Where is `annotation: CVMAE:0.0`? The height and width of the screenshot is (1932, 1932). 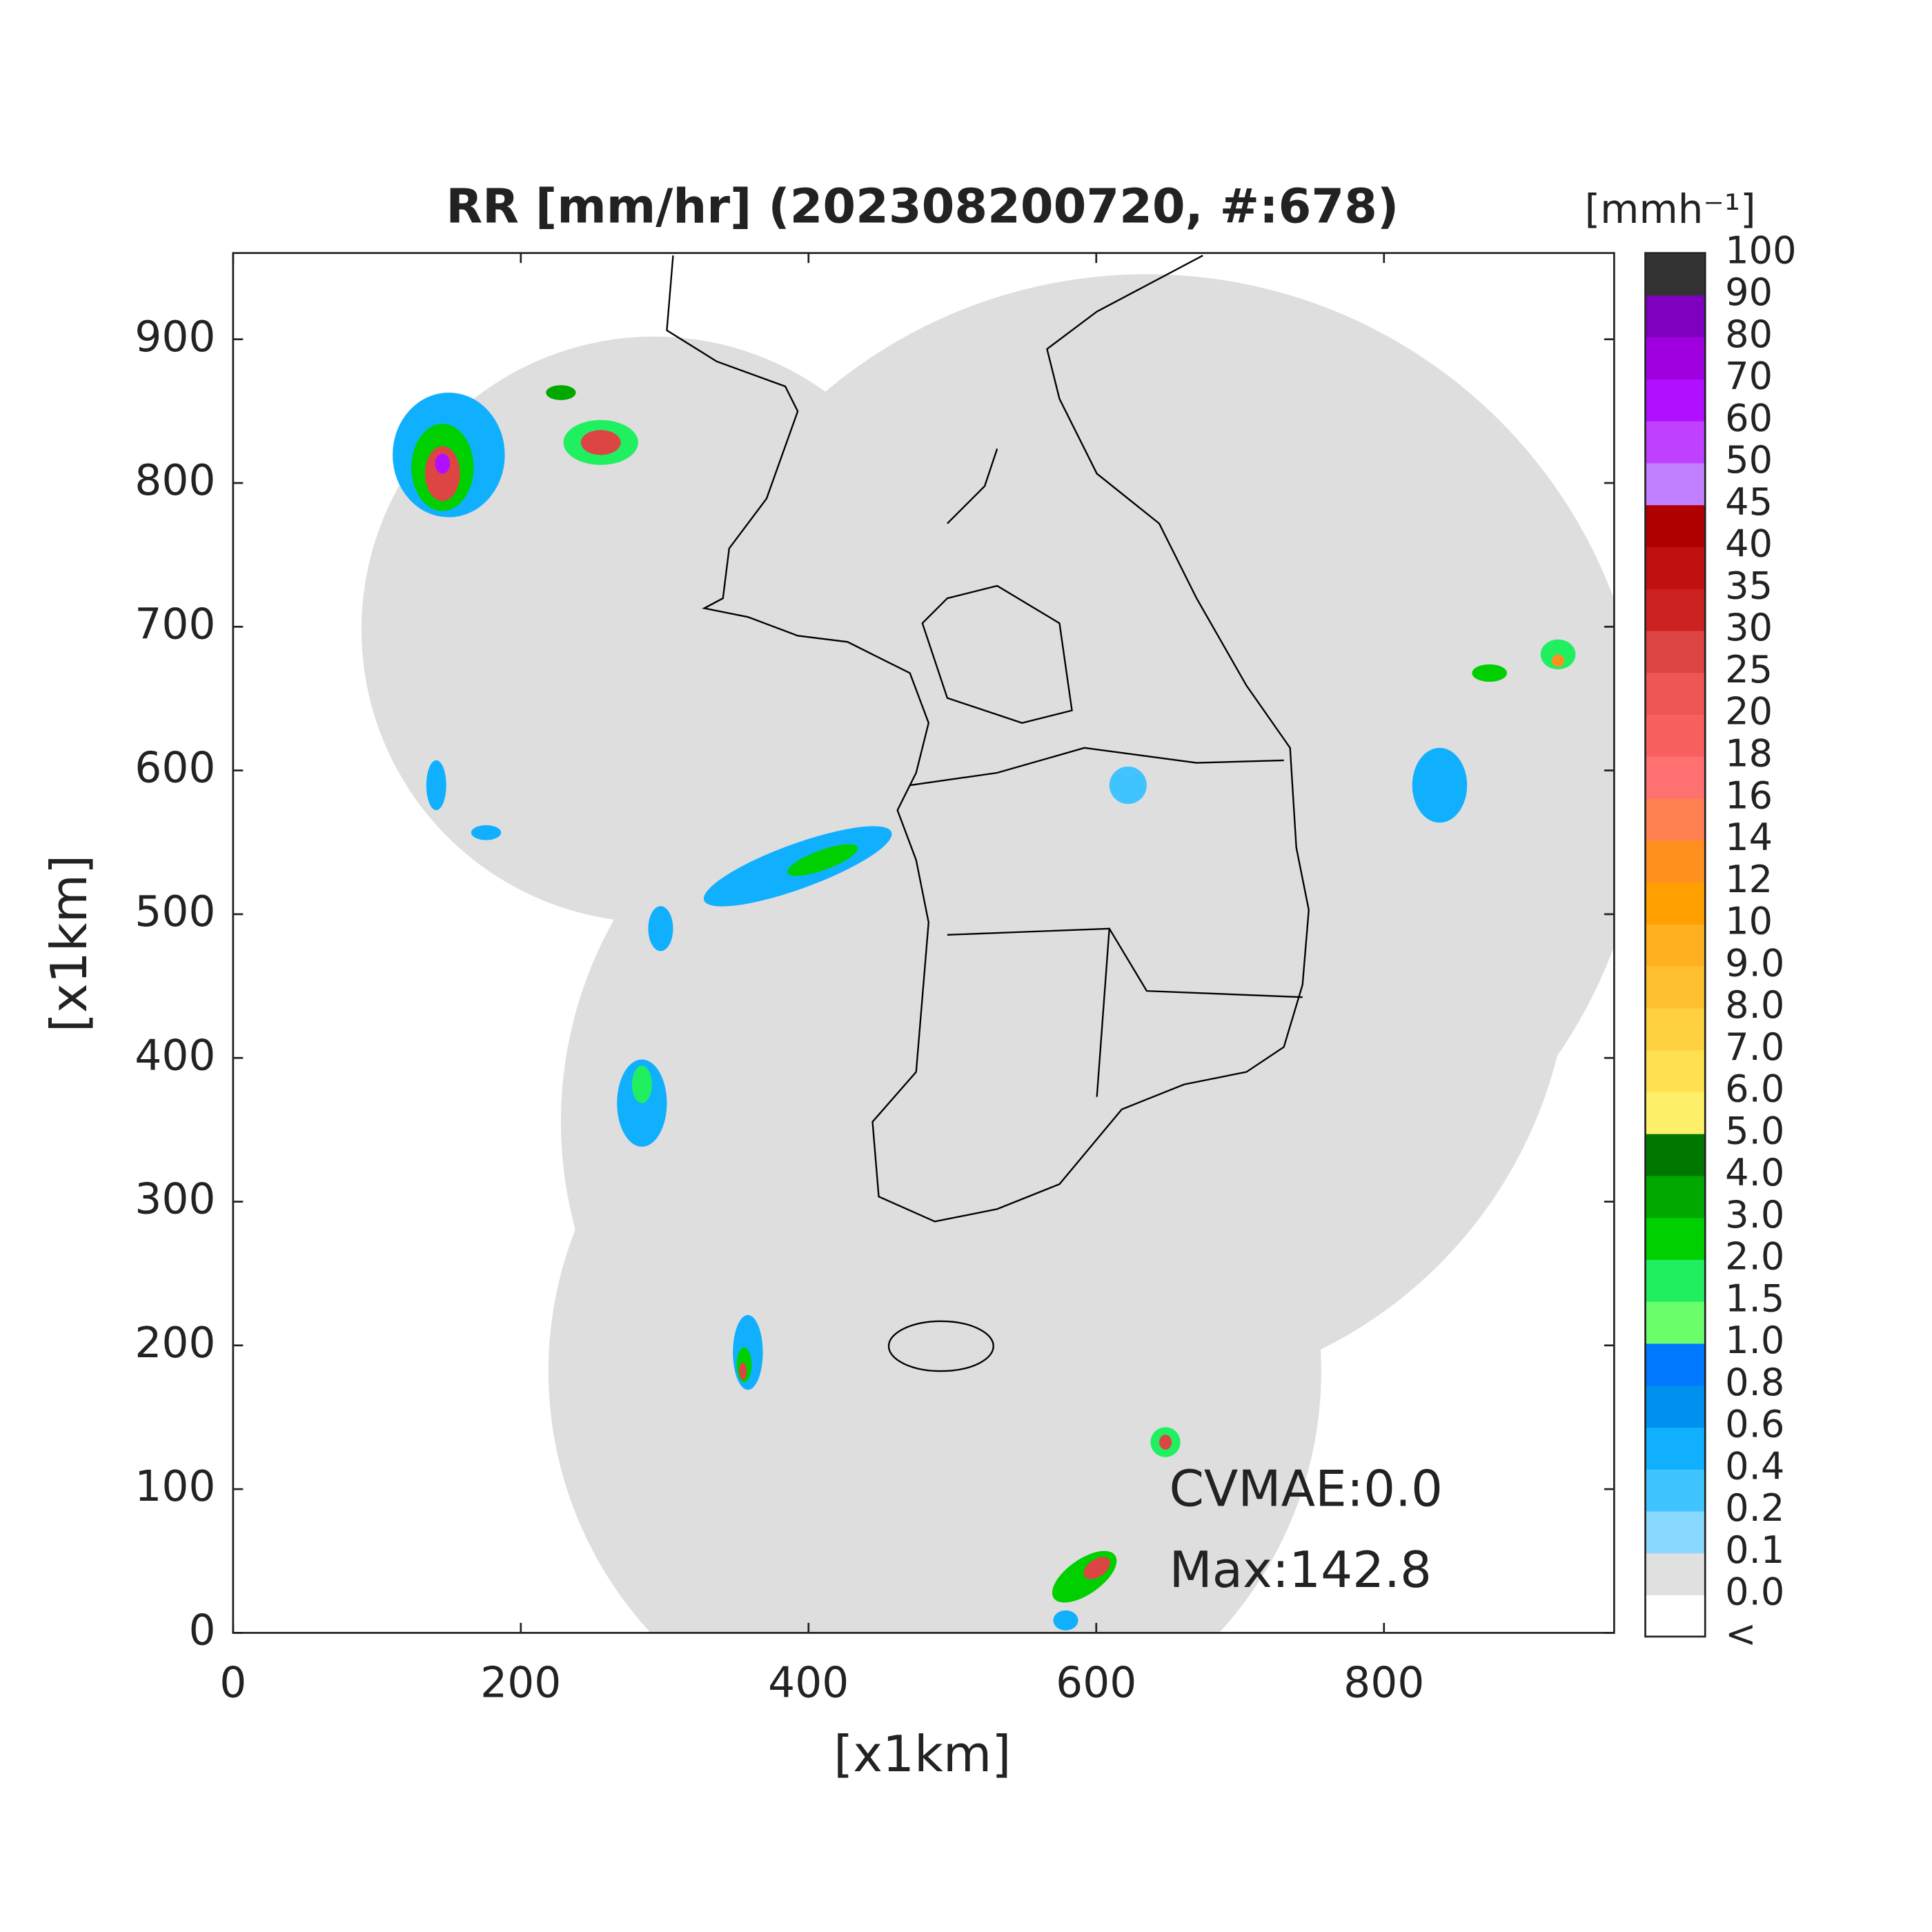
annotation: CVMAE:0.0 is located at coordinates (1306, 1489).